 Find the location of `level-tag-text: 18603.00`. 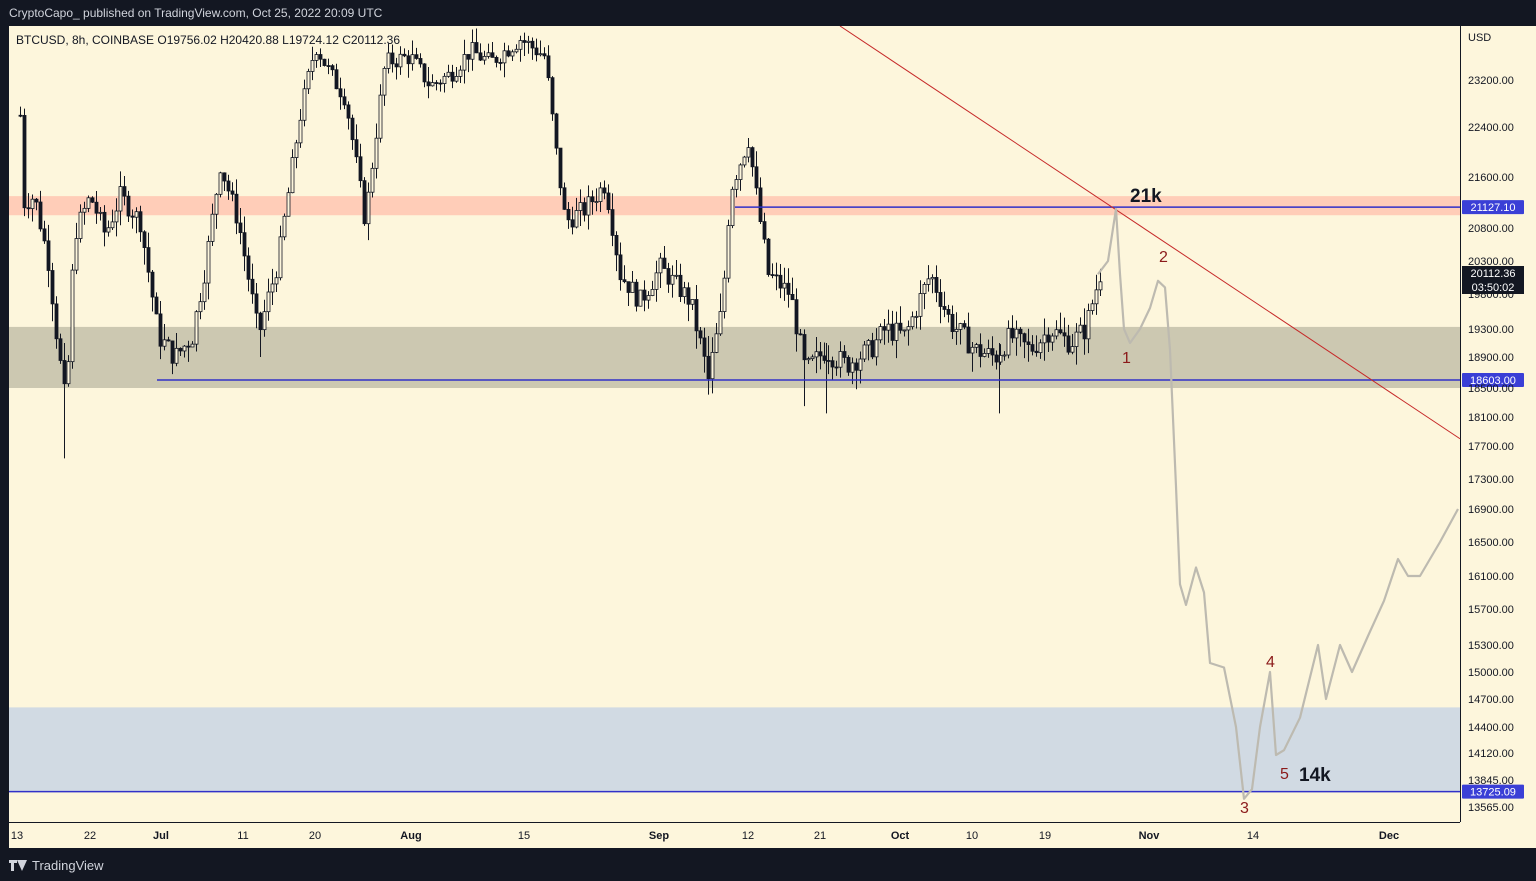

level-tag-text: 18603.00 is located at coordinates (1493, 381).